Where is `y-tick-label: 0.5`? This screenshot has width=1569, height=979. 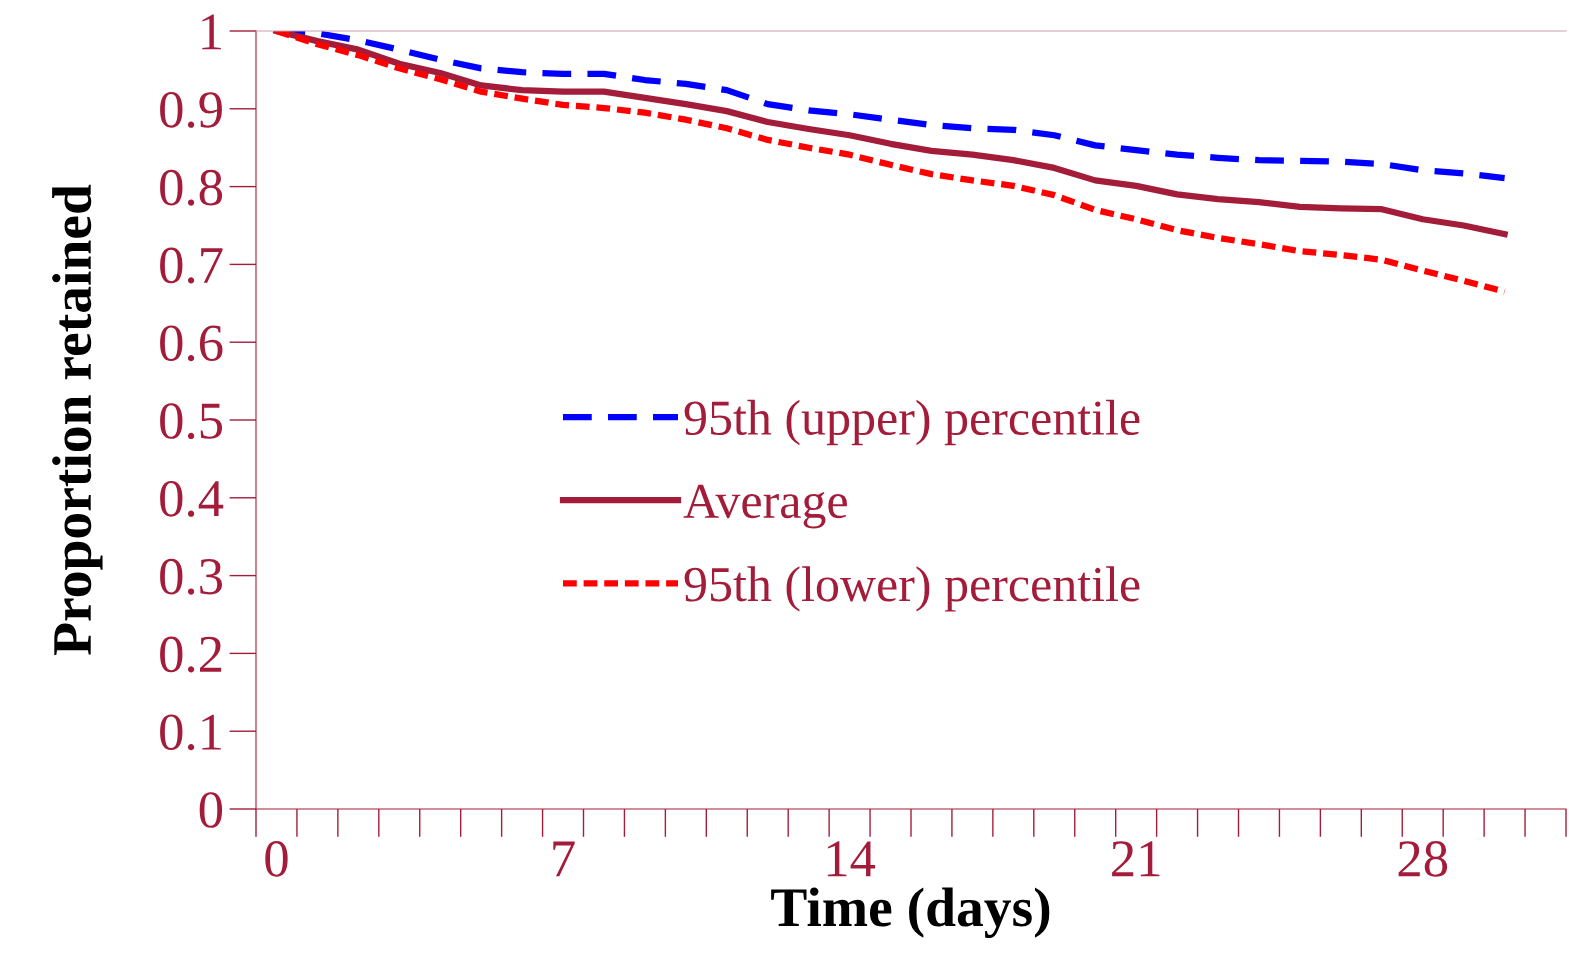
y-tick-label: 0.5 is located at coordinates (191, 421).